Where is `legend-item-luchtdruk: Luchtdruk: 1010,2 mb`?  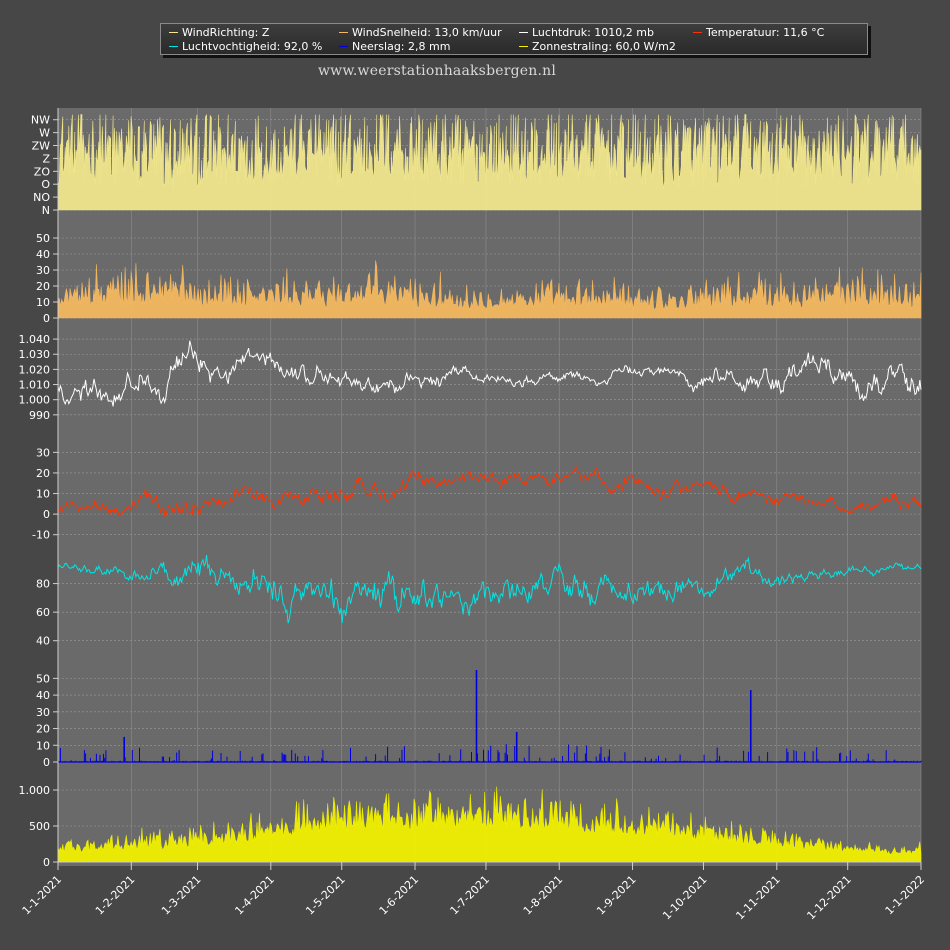
legend-item-luchtdruk: Luchtdruk: 1010,2 mb is located at coordinates (586, 32).